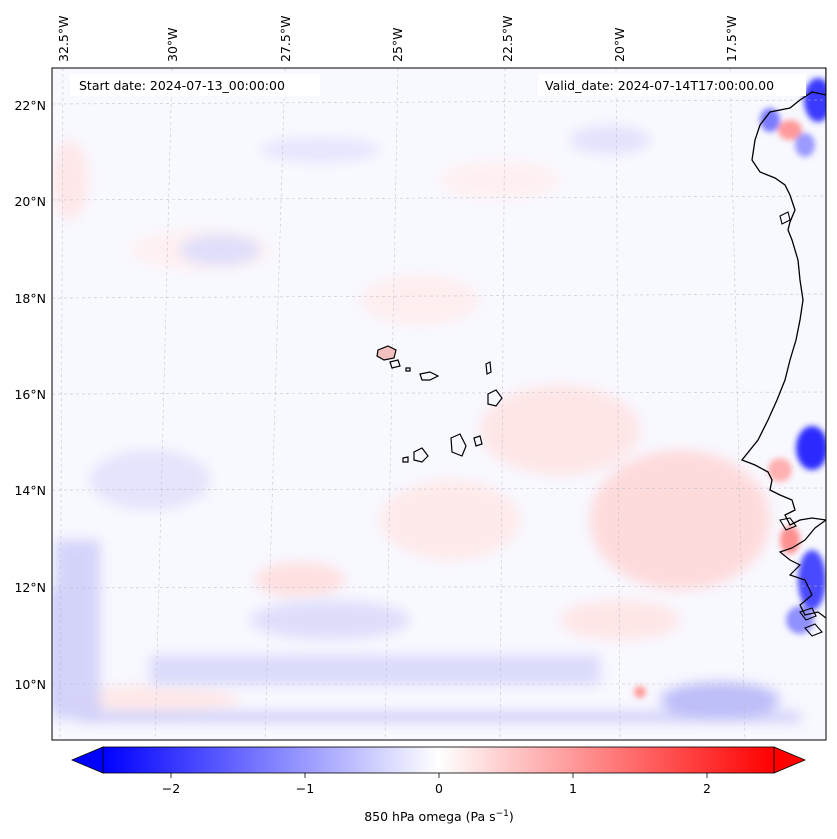 The image size is (837, 839). Describe the element at coordinates (731, 39) in the screenshot. I see `lon-label-17-5w: 17.5°W` at that location.